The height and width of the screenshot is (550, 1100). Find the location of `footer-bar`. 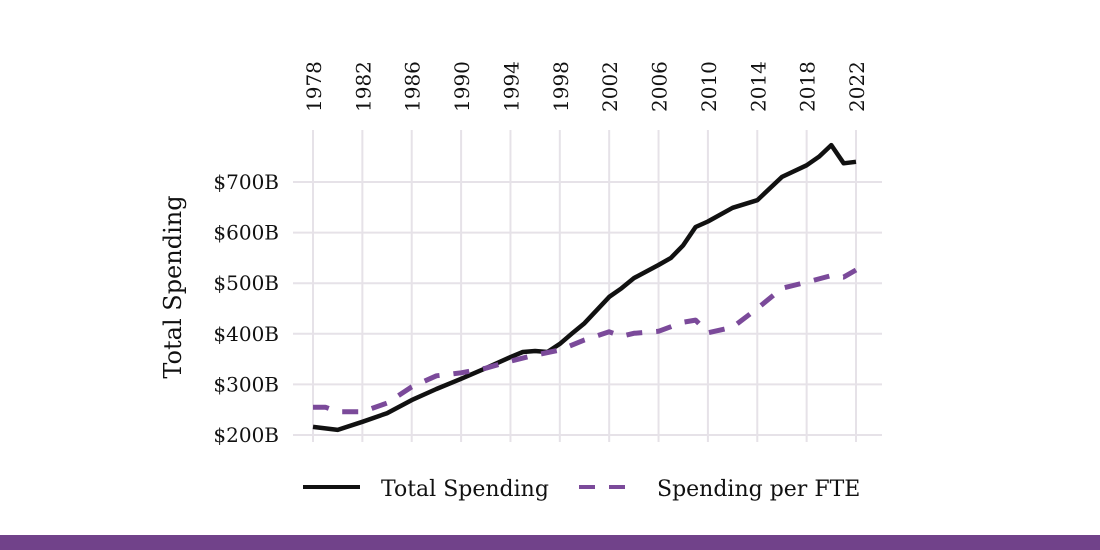

footer-bar is located at coordinates (550, 542).